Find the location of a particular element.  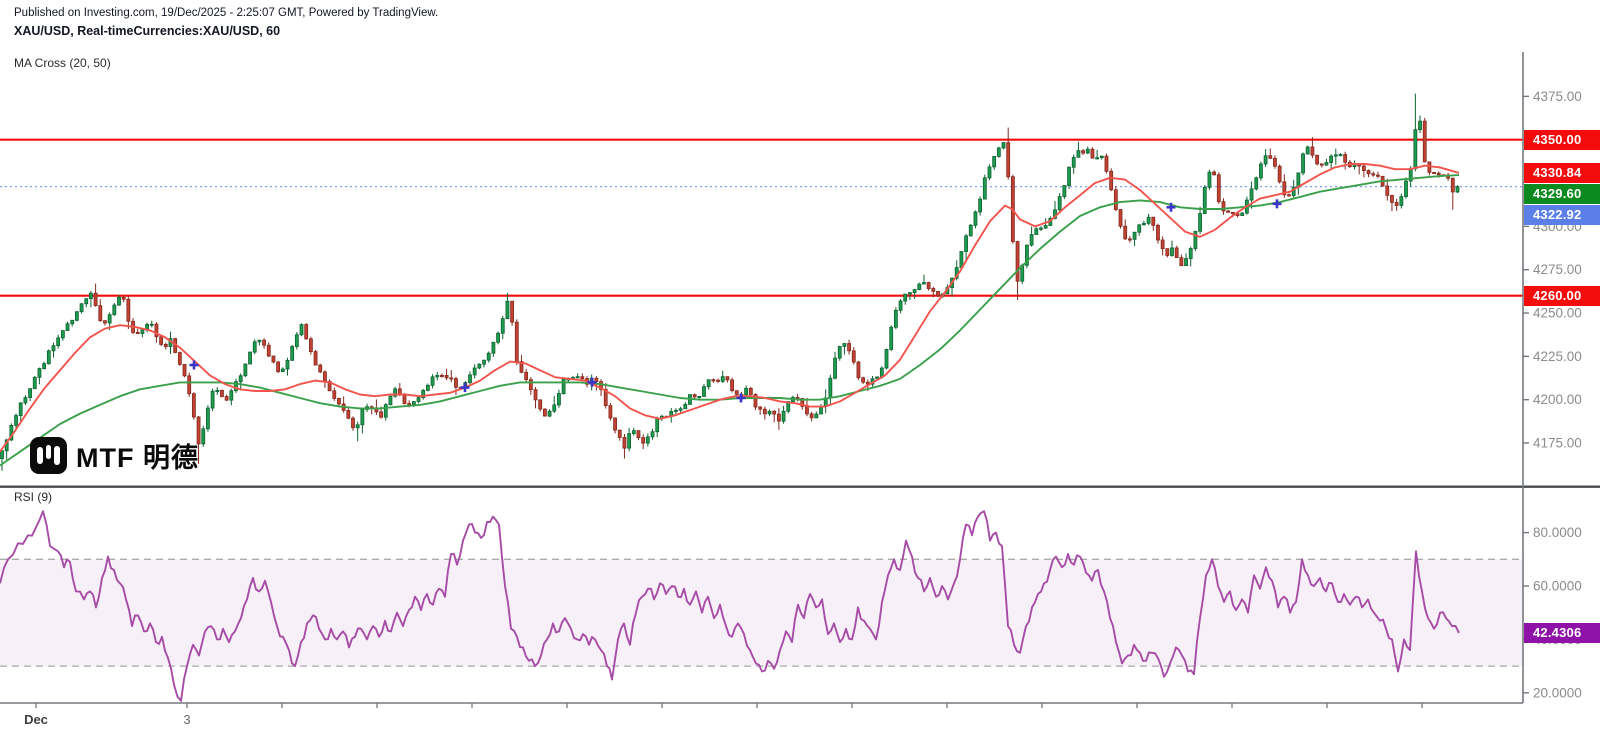

axis-tick-label: 4225.00 is located at coordinates (1557, 356).